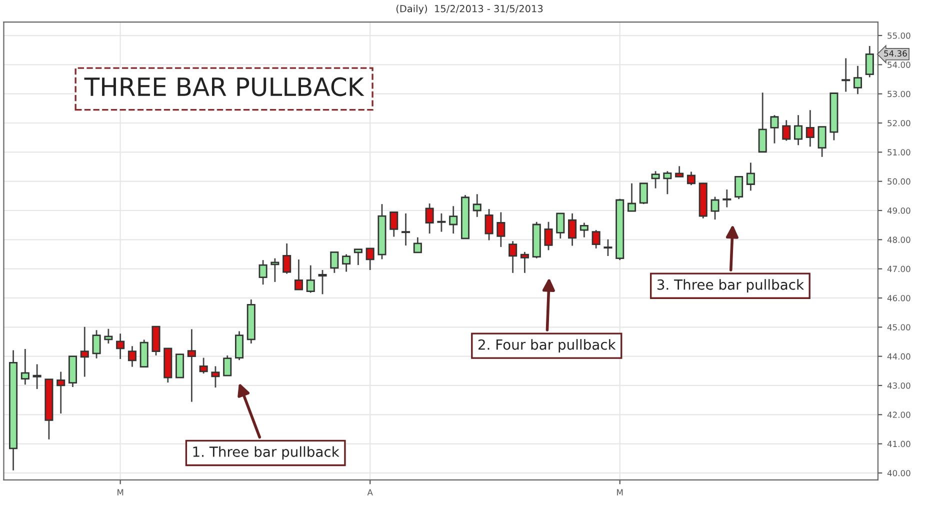  What do you see at coordinates (266, 453) in the screenshot?
I see `annotation: 1. Three bar pullback` at bounding box center [266, 453].